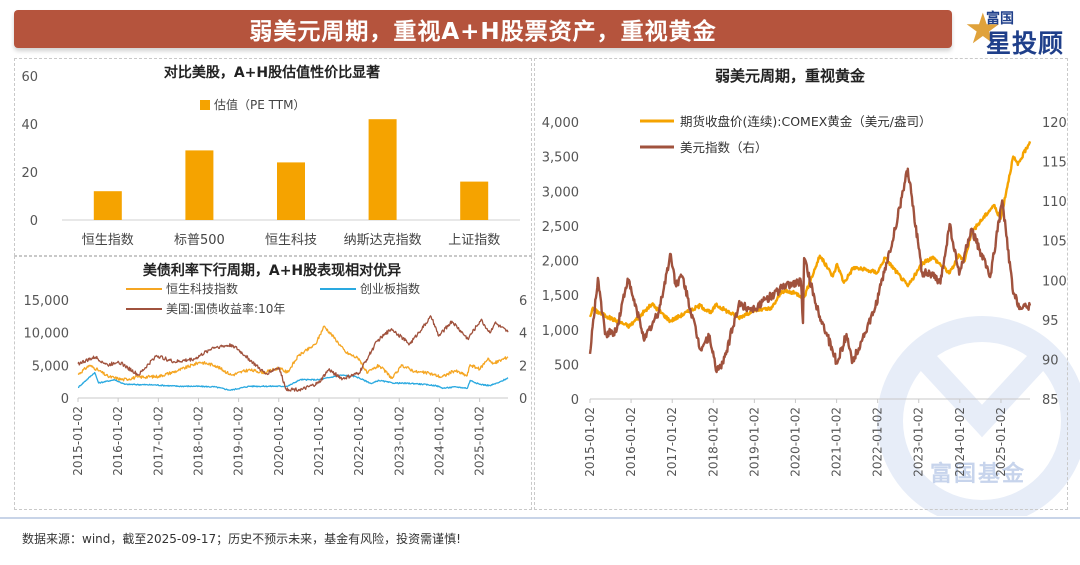 This screenshot has width=1080, height=565. What do you see at coordinates (1000, 19) in the screenshot?
I see `logo-top-text: 富国` at bounding box center [1000, 19].